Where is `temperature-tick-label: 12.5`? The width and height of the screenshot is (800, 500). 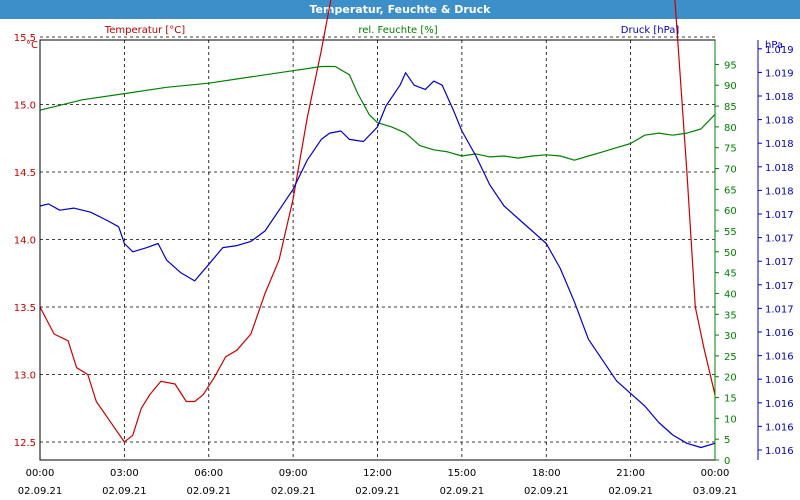
temperature-tick-label: 12.5 is located at coordinates (25, 443).